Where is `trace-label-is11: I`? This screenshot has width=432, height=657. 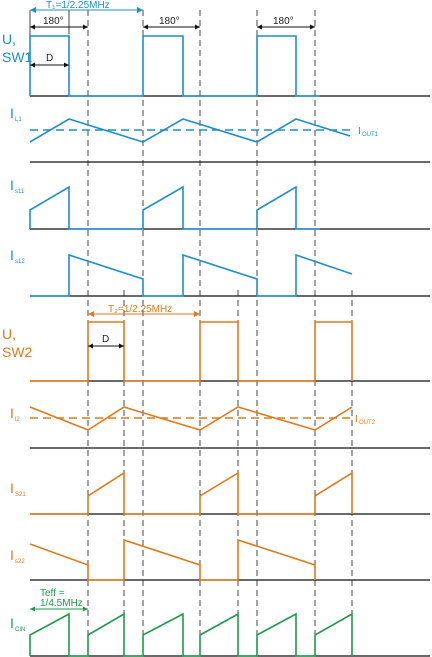
trace-label-is11: I is located at coordinates (12, 185).